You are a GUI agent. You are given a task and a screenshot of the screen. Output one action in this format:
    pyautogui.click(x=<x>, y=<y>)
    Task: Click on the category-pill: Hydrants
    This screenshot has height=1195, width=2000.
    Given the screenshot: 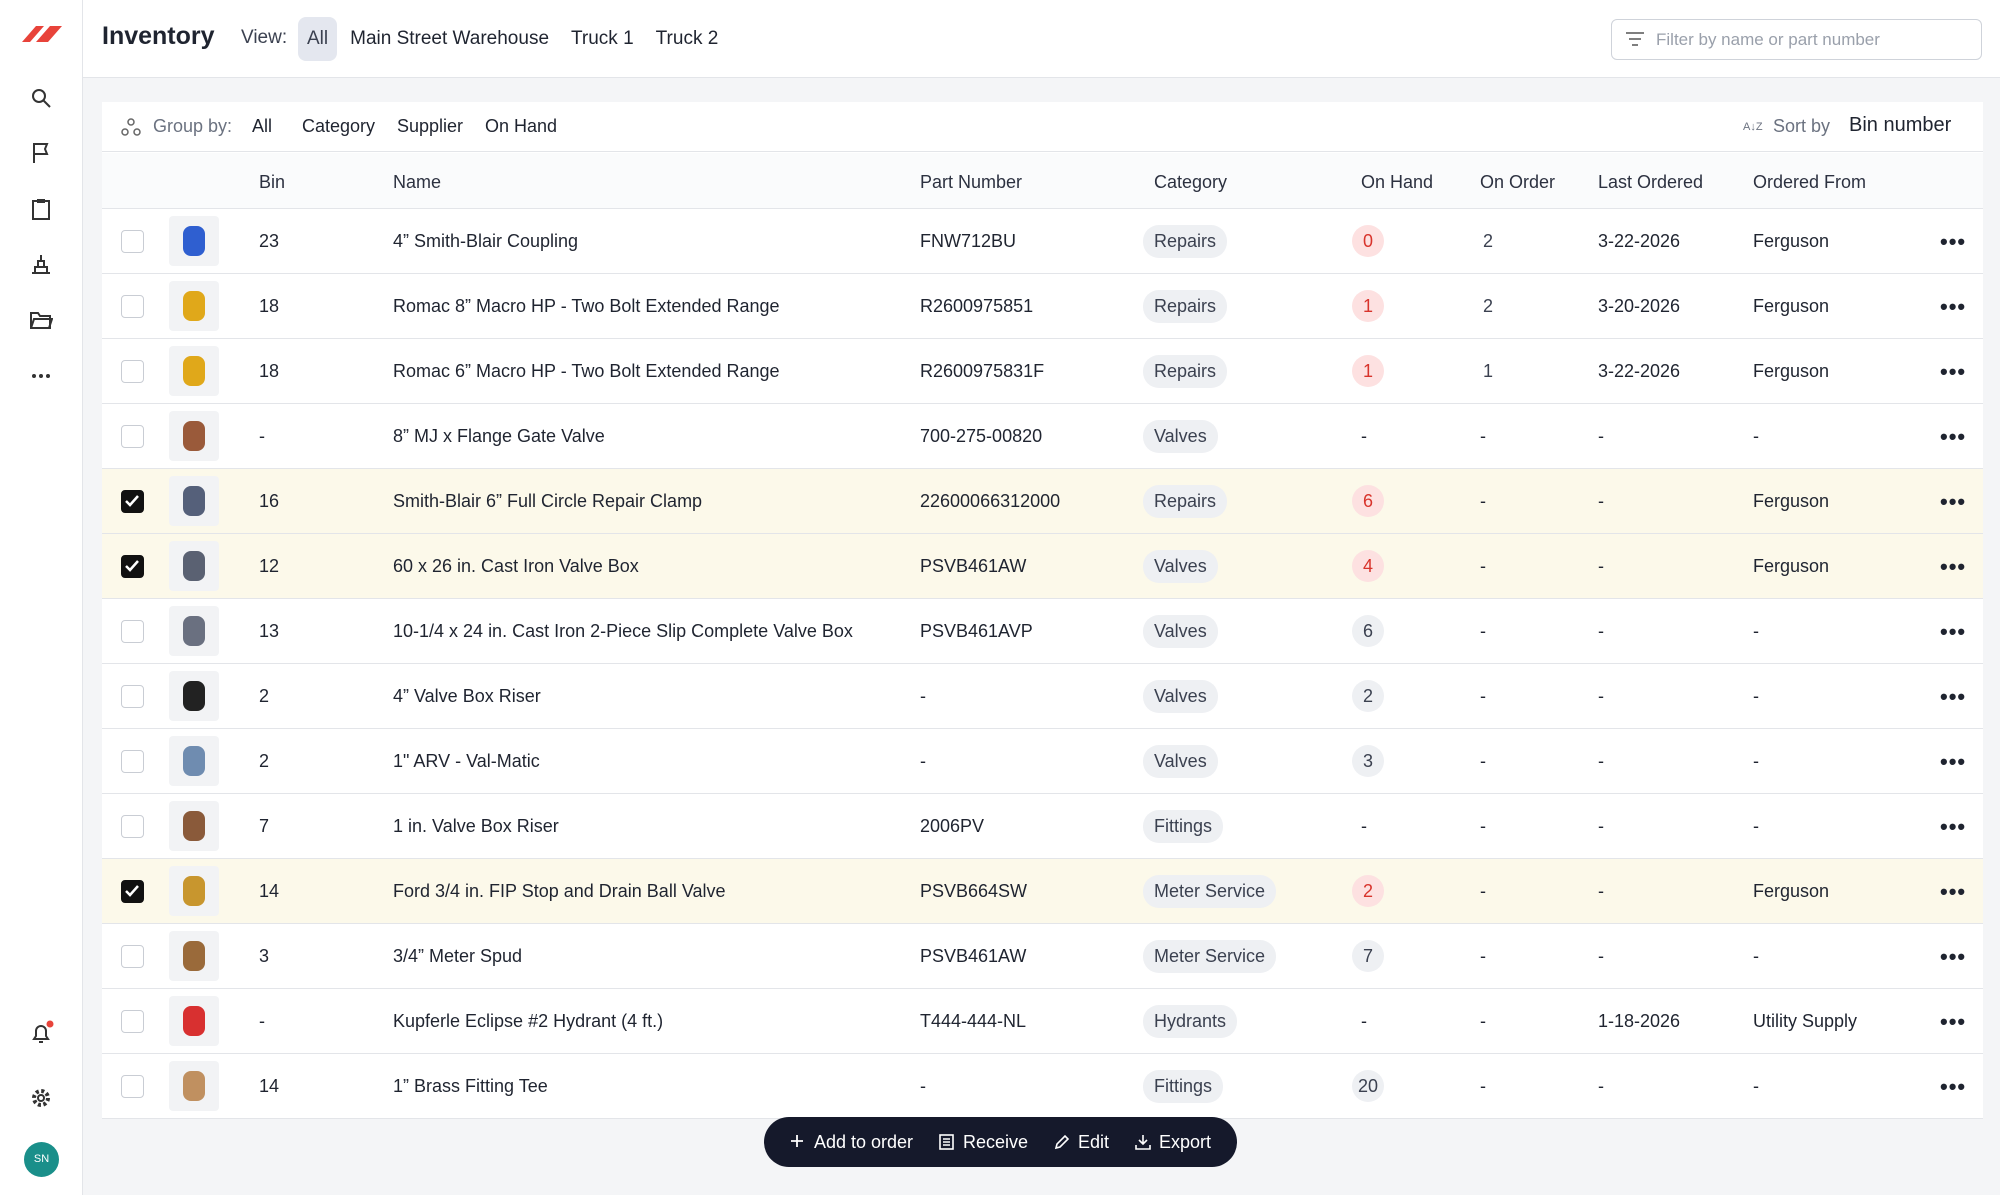 What is the action you would take?
    pyautogui.click(x=1190, y=1021)
    